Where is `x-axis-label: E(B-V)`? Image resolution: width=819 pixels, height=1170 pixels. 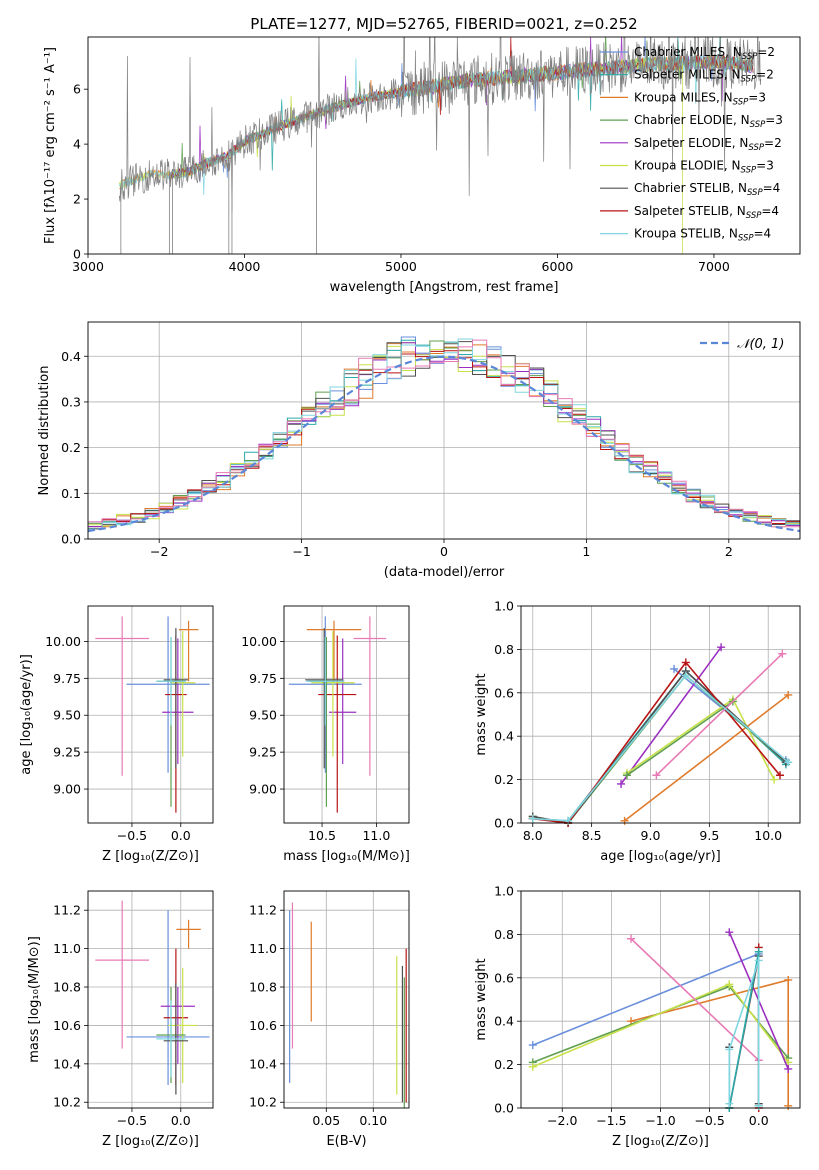
x-axis-label: E(B-V) is located at coordinates (346, 1141).